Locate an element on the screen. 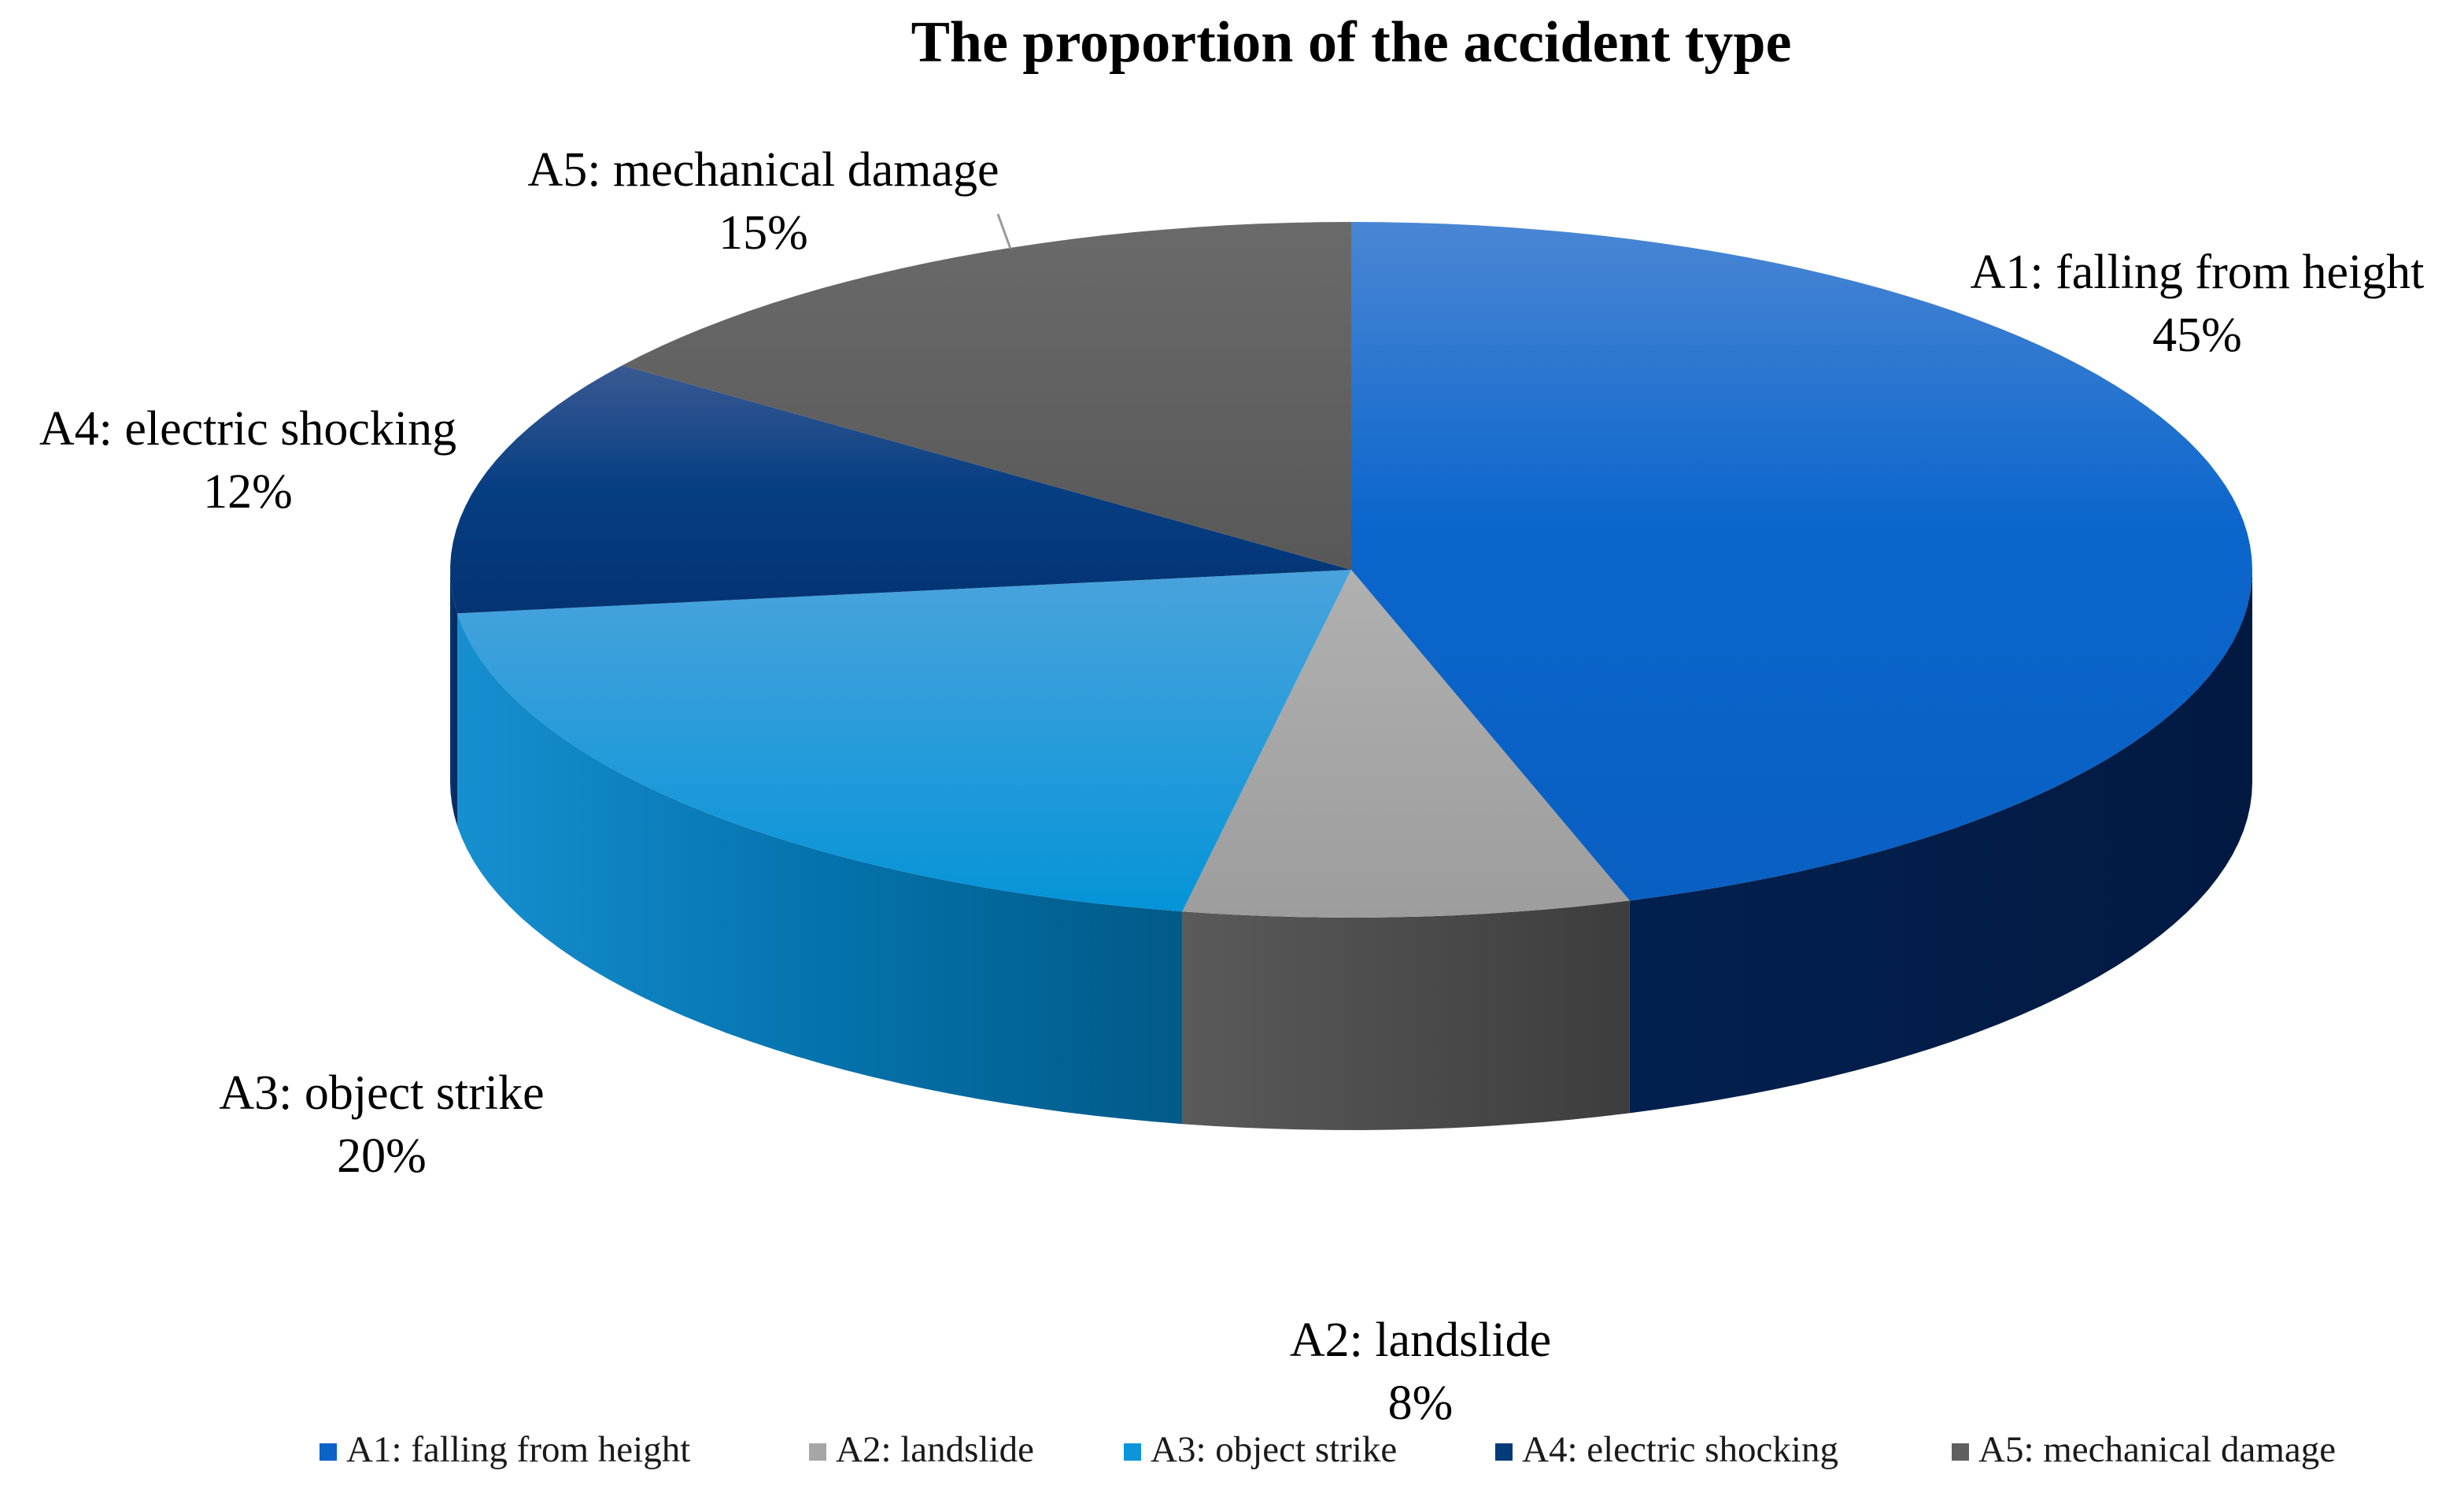 The image size is (2464, 1500). legend-item-3: A3: object strike is located at coordinates (1260, 1449).